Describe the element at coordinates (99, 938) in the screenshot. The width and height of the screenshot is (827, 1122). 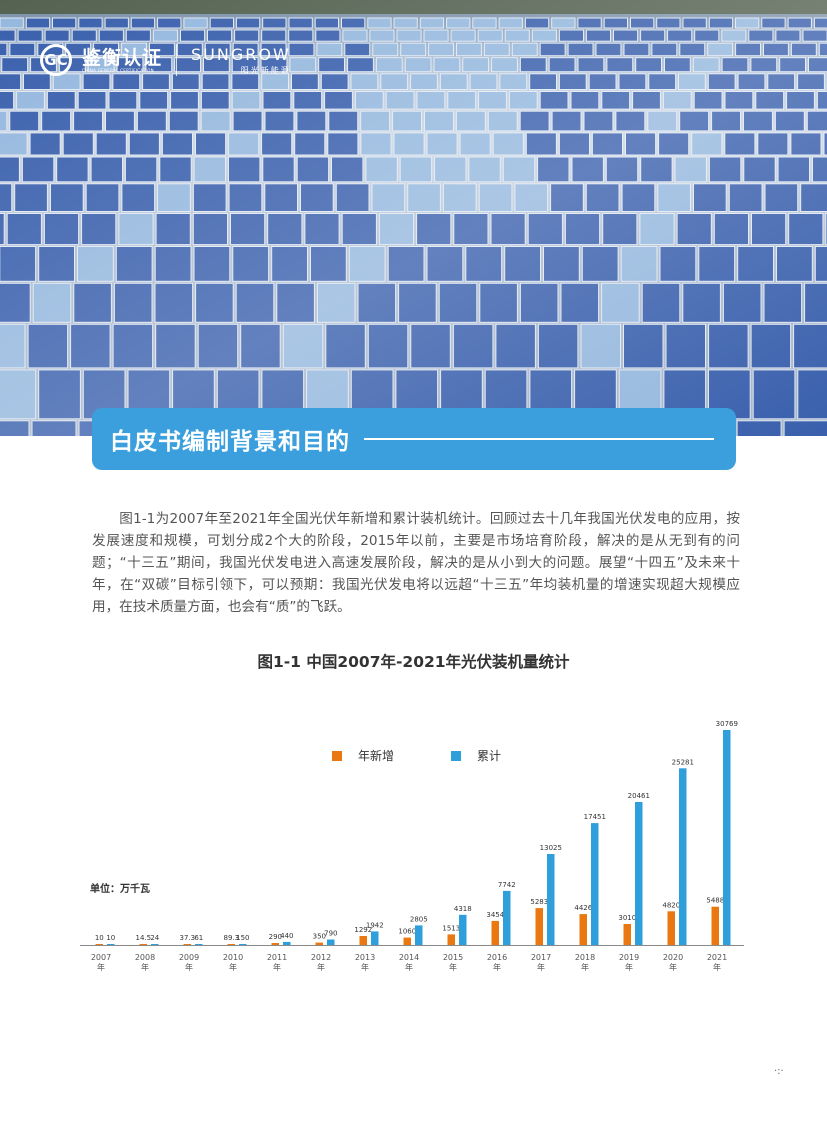
I see `data-label-new-2007: 10` at that location.